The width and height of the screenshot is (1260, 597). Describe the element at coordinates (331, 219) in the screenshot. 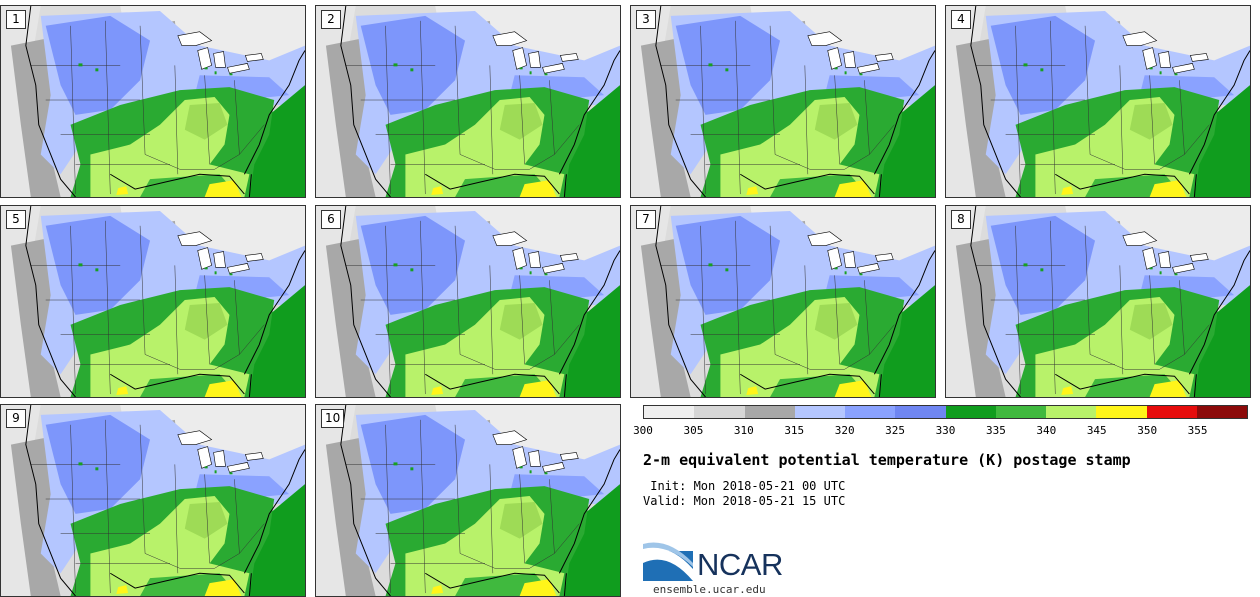

I see `stamp-label-6: 6` at that location.